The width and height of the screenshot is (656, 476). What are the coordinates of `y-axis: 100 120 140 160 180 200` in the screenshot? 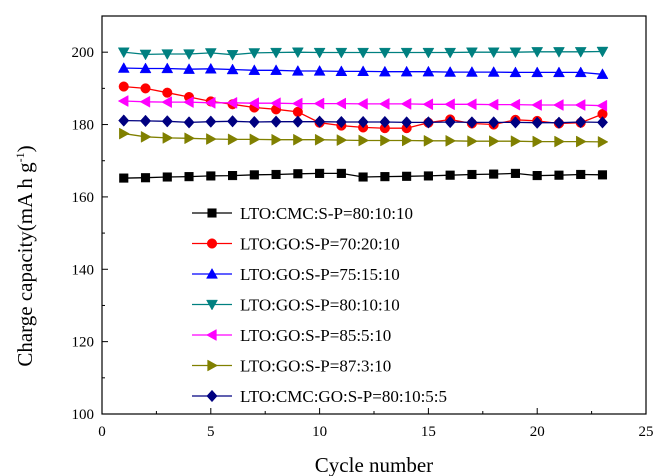 It's located at (90, 219).